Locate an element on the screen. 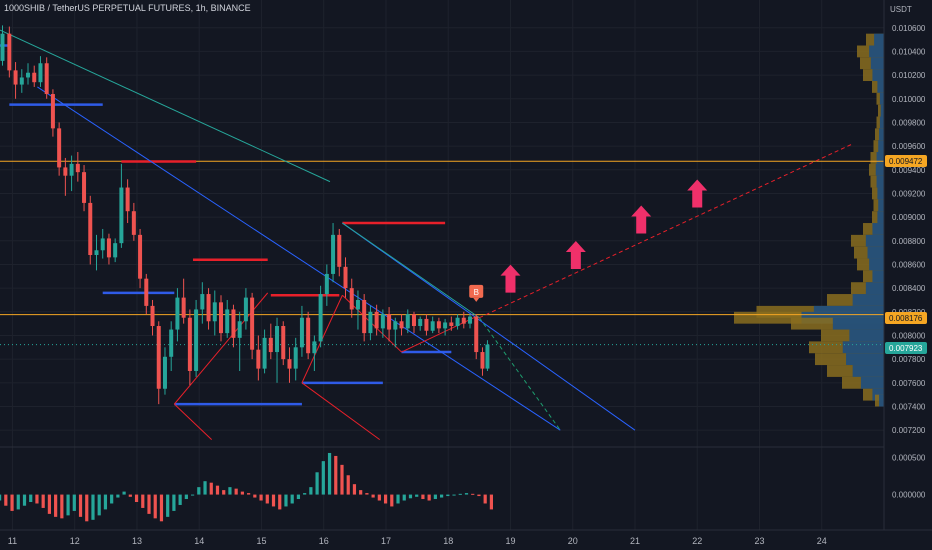 The width and height of the screenshot is (932, 550). price-tick-label: 0.007200 is located at coordinates (909, 430).